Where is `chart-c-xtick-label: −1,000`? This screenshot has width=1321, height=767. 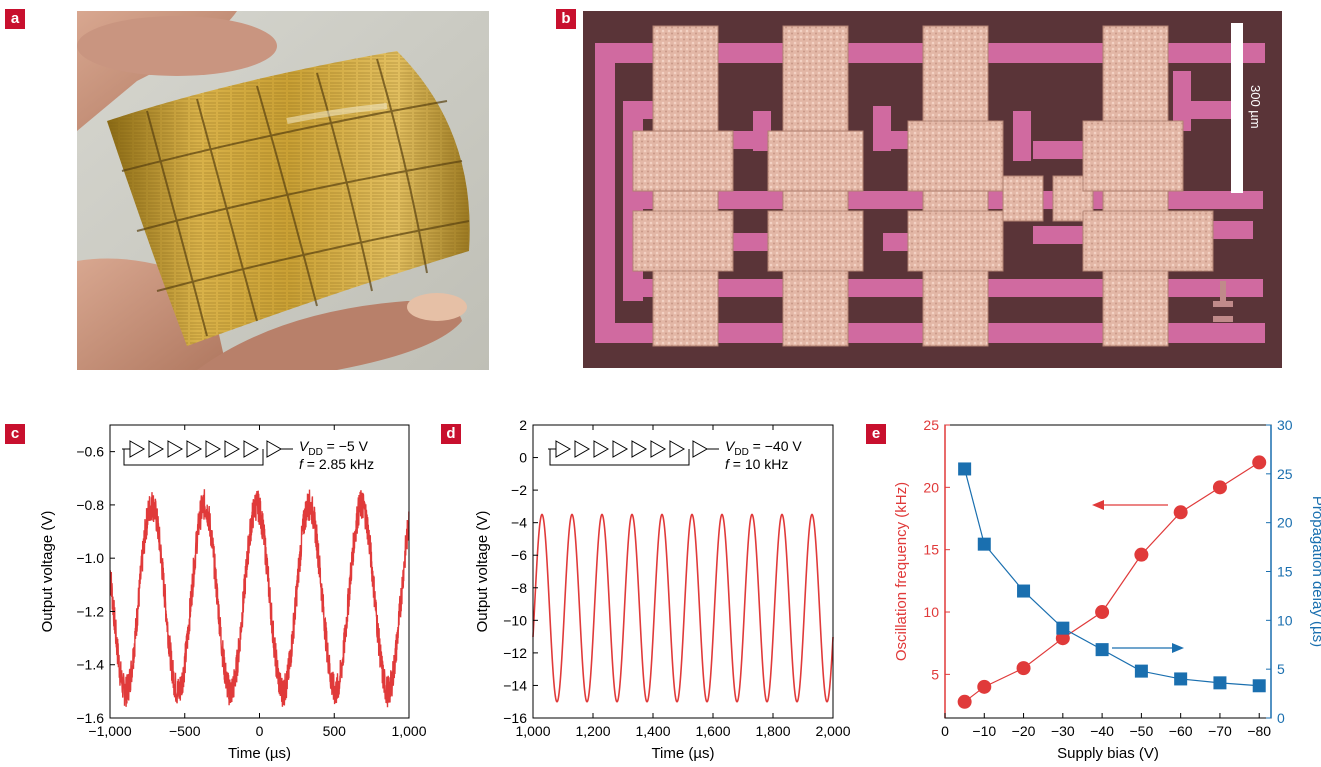 chart-c-xtick-label: −1,000 is located at coordinates (109, 731).